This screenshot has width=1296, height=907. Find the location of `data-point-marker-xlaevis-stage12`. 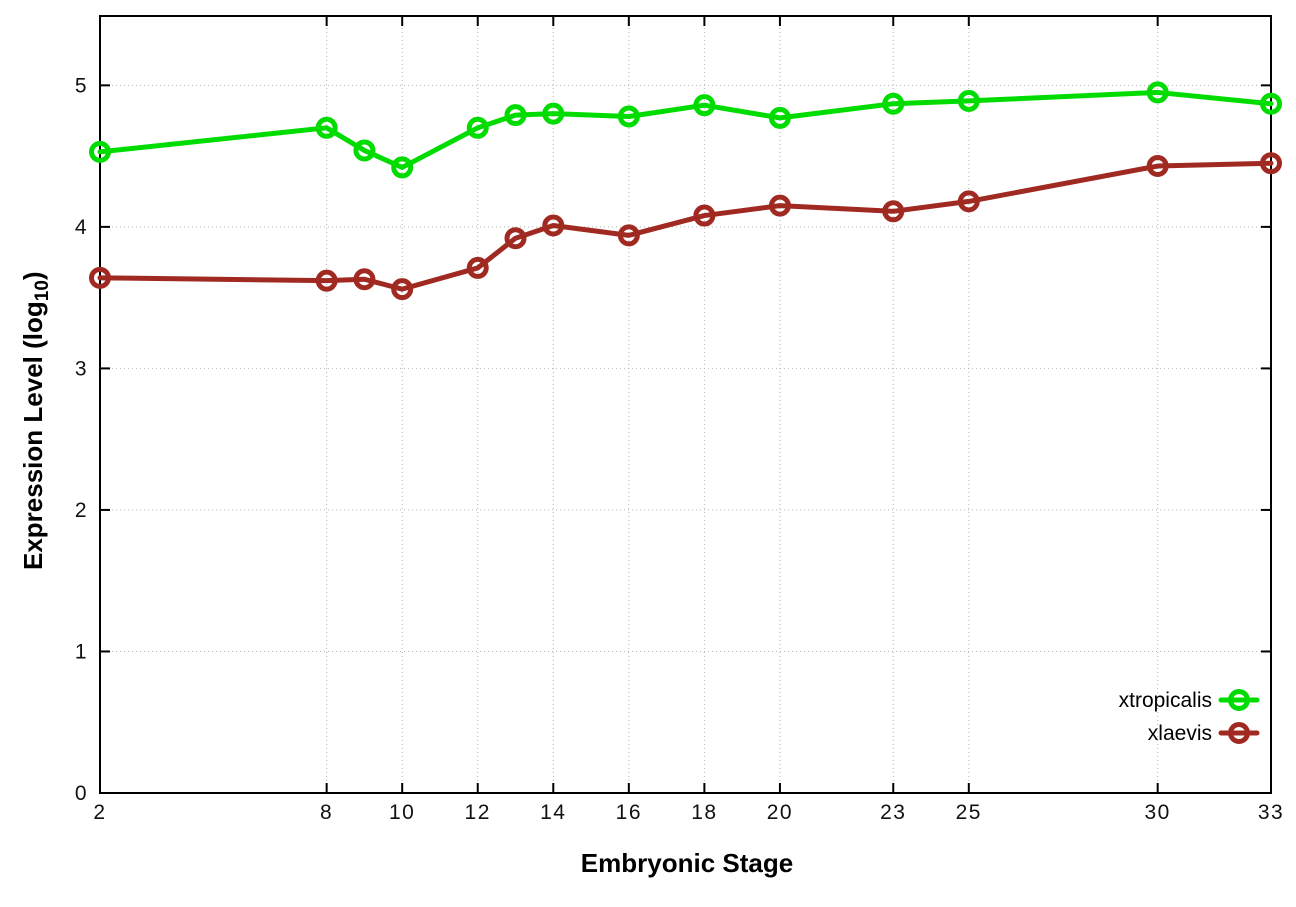

data-point-marker-xlaevis-stage12 is located at coordinates (477, 267).